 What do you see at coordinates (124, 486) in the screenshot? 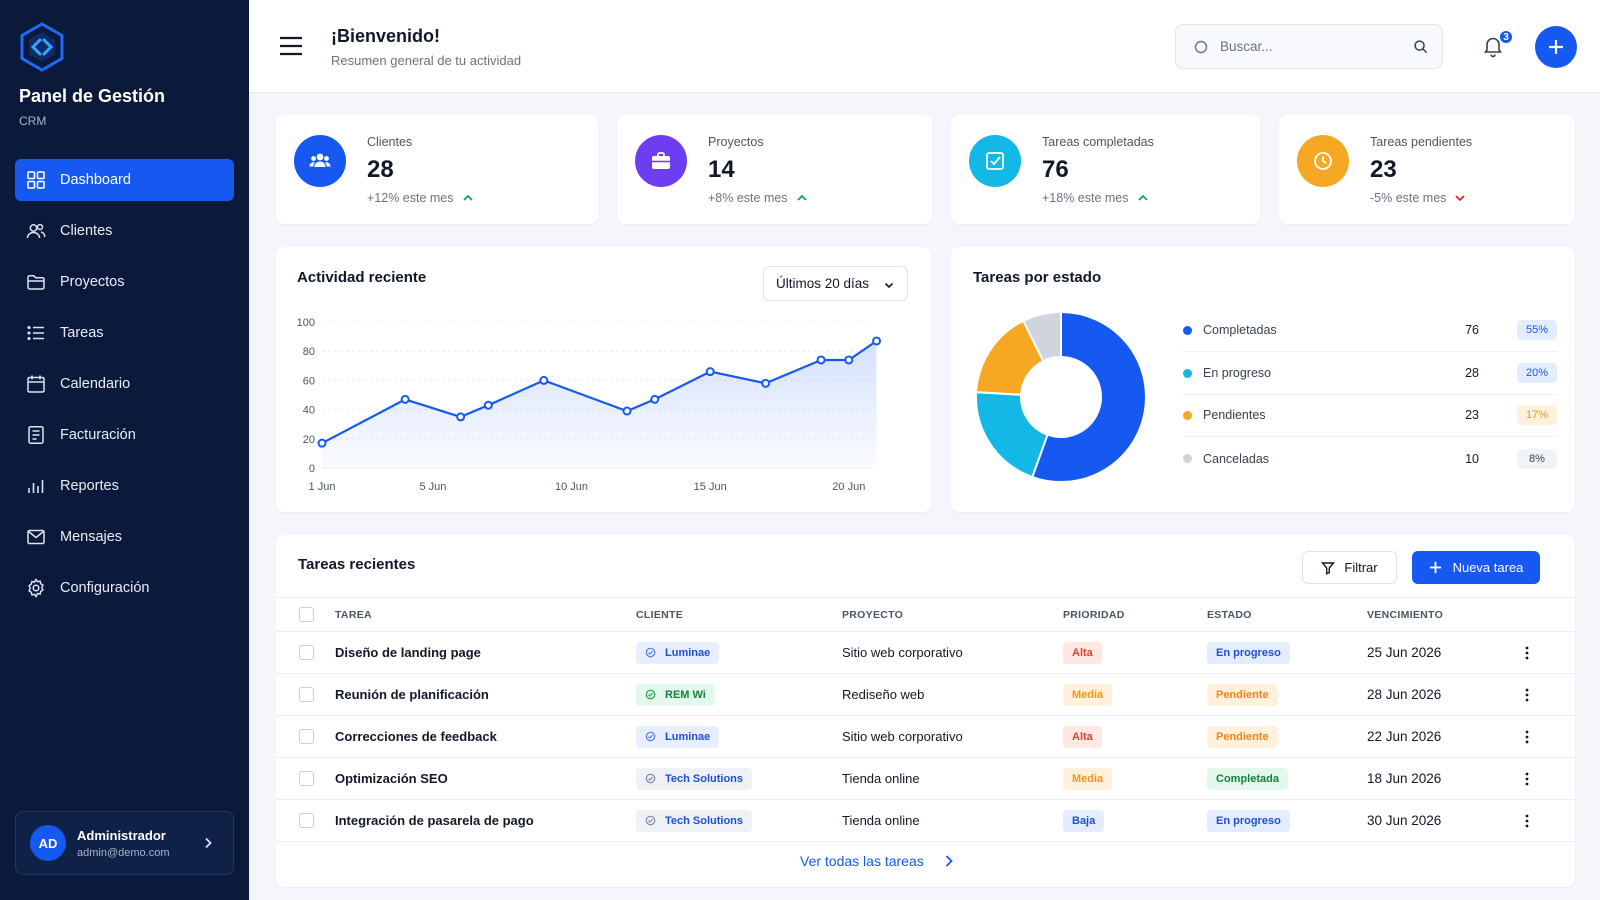
I see `sidebar-item-reportes: Reportes` at bounding box center [124, 486].